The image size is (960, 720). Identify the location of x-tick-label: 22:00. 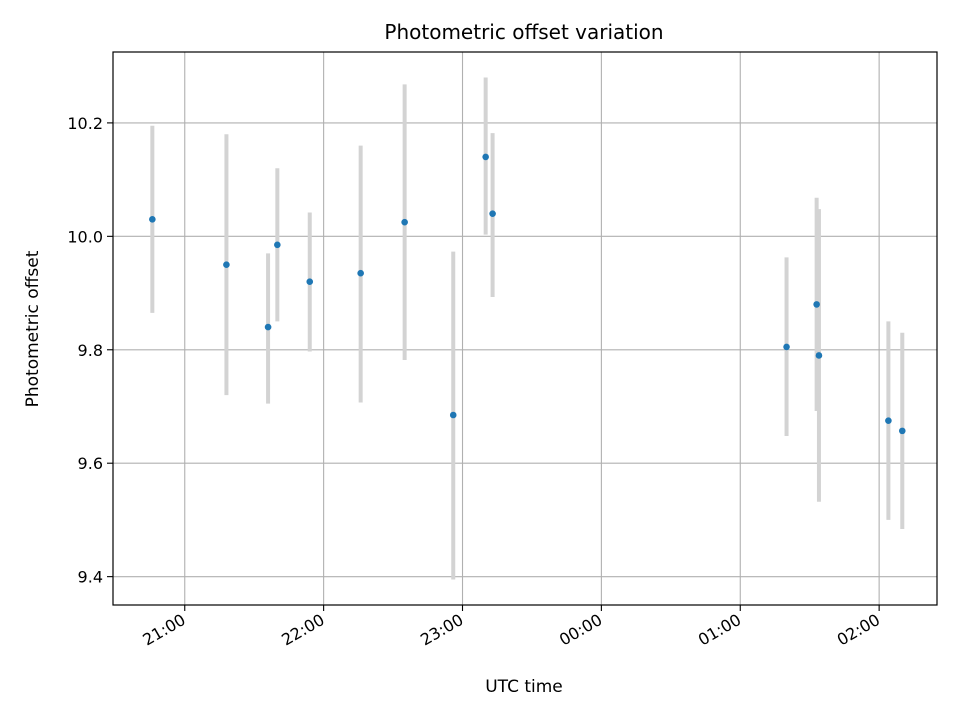
(302, 630).